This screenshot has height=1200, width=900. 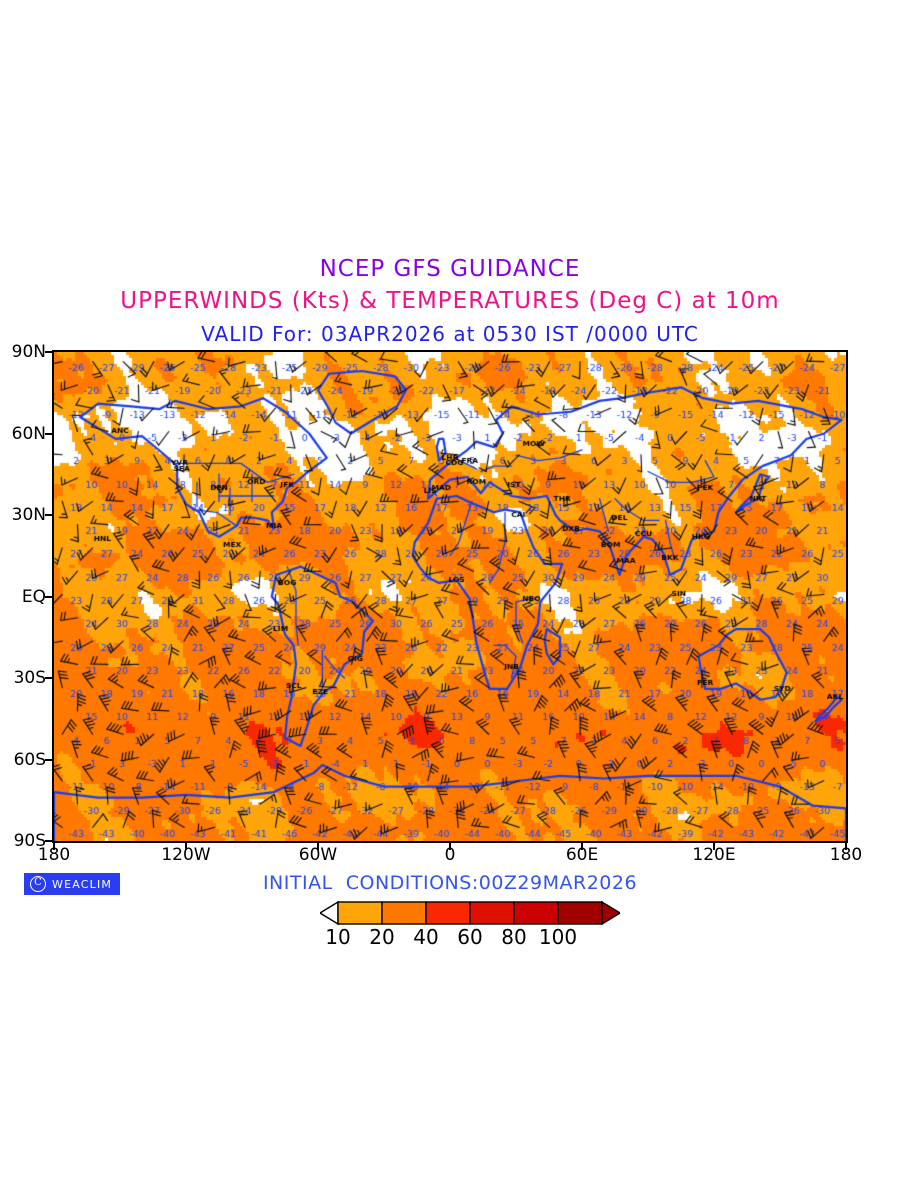 What do you see at coordinates (450, 855) in the screenshot?
I see `longitude-tick-label: 0` at bounding box center [450, 855].